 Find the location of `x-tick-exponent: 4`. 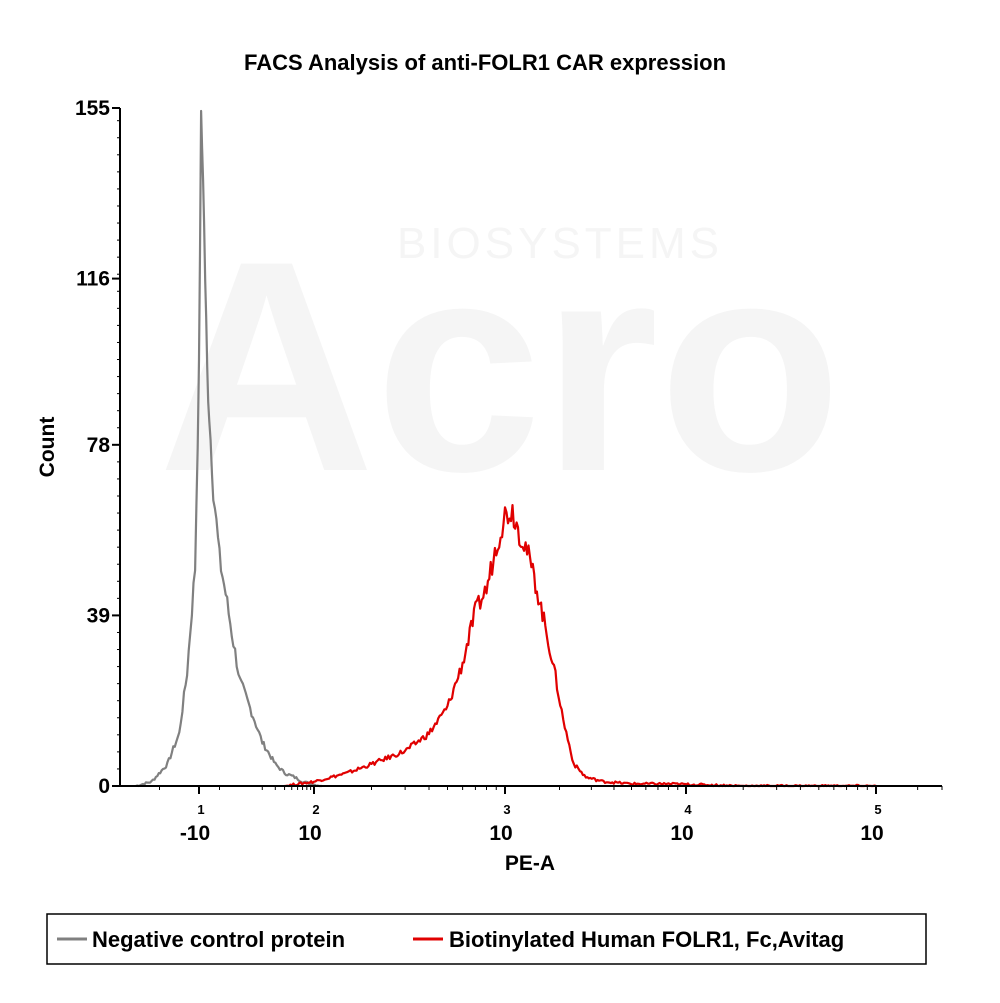

x-tick-exponent: 4 is located at coordinates (688, 809).